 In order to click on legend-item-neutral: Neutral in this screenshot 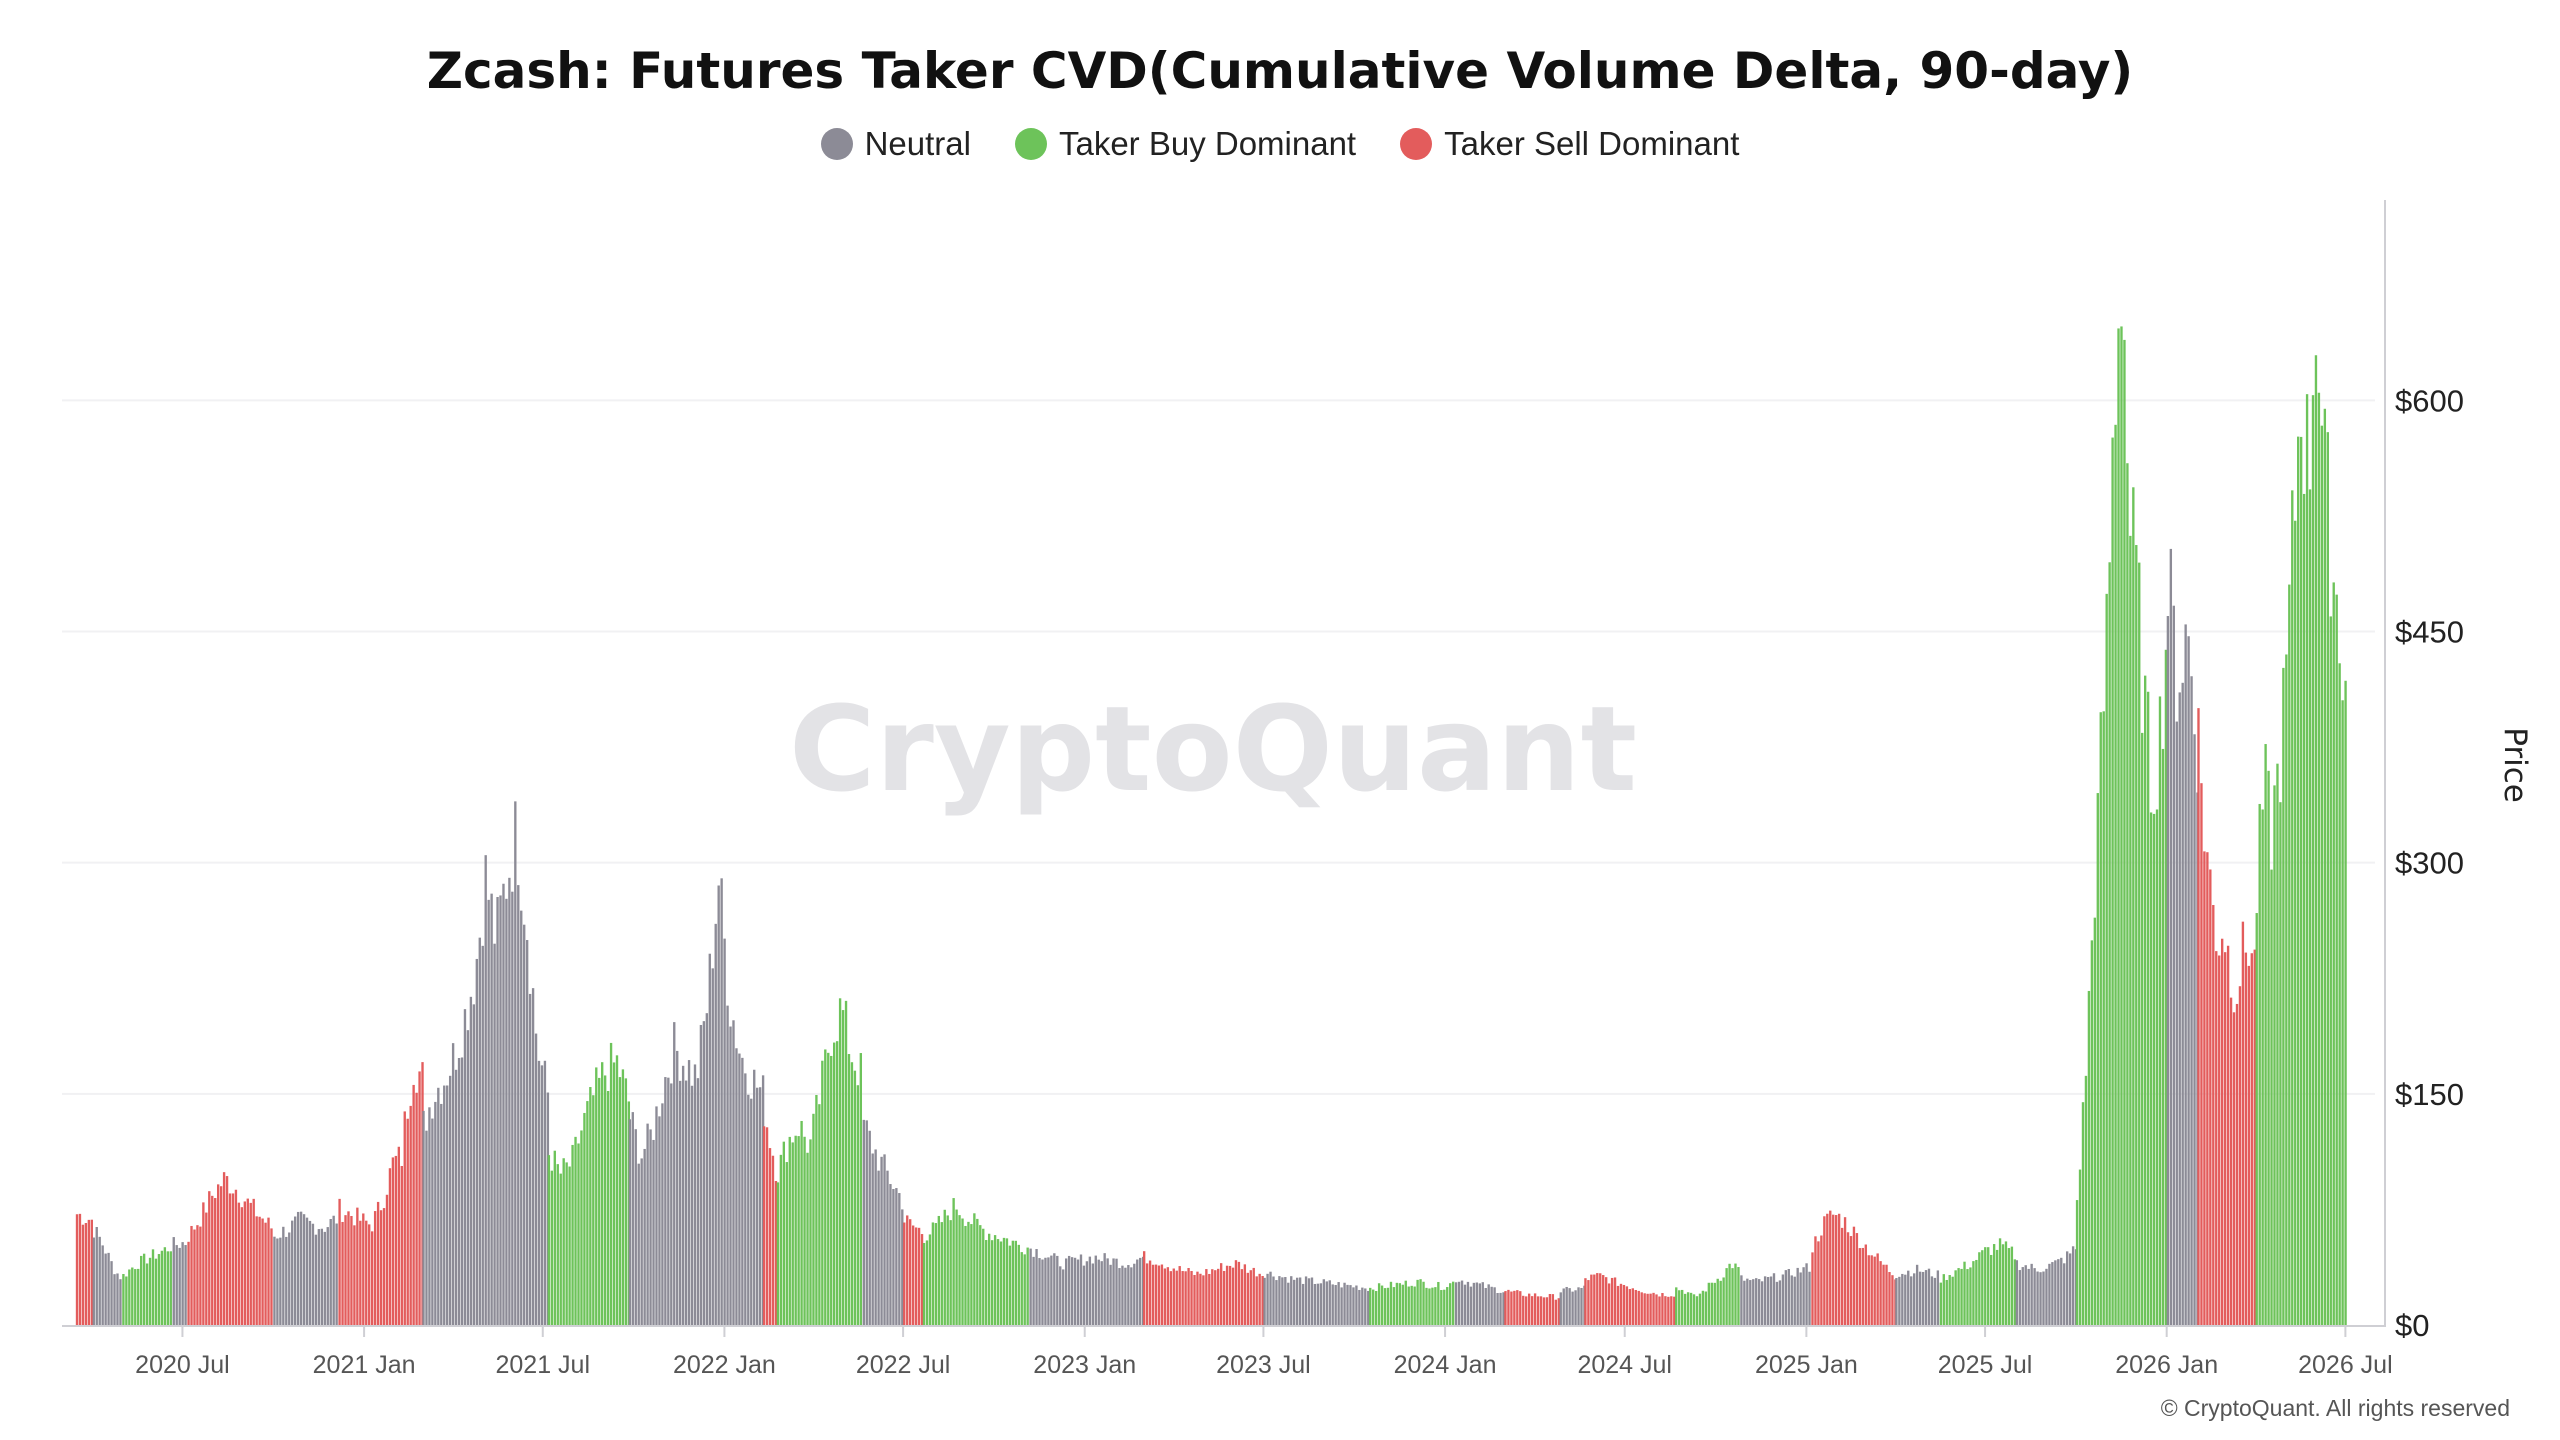, I will do `click(895, 144)`.